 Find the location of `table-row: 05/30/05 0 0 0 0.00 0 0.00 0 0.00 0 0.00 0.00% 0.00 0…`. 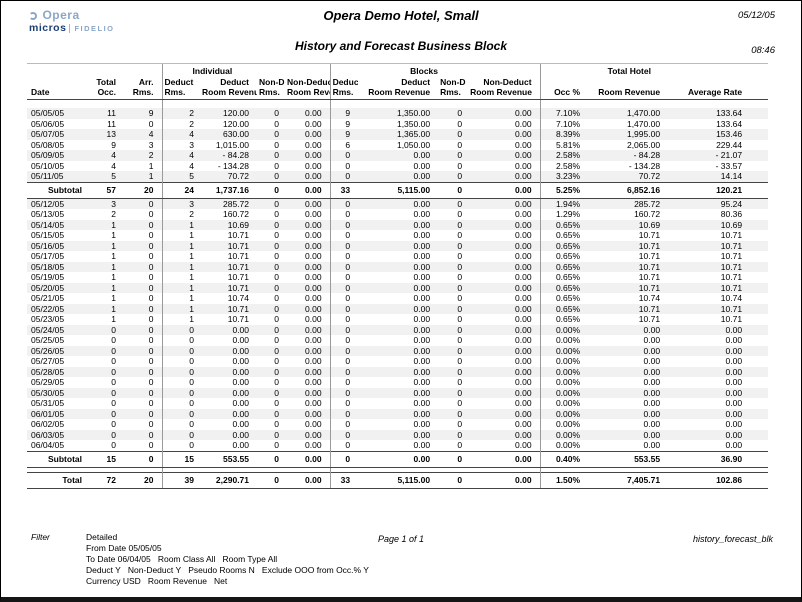

table-row: 05/30/05 0 0 0 0.00 0 0.00 0 0.00 0 0.00 0.00% 0.00 0… is located at coordinates (398, 392).